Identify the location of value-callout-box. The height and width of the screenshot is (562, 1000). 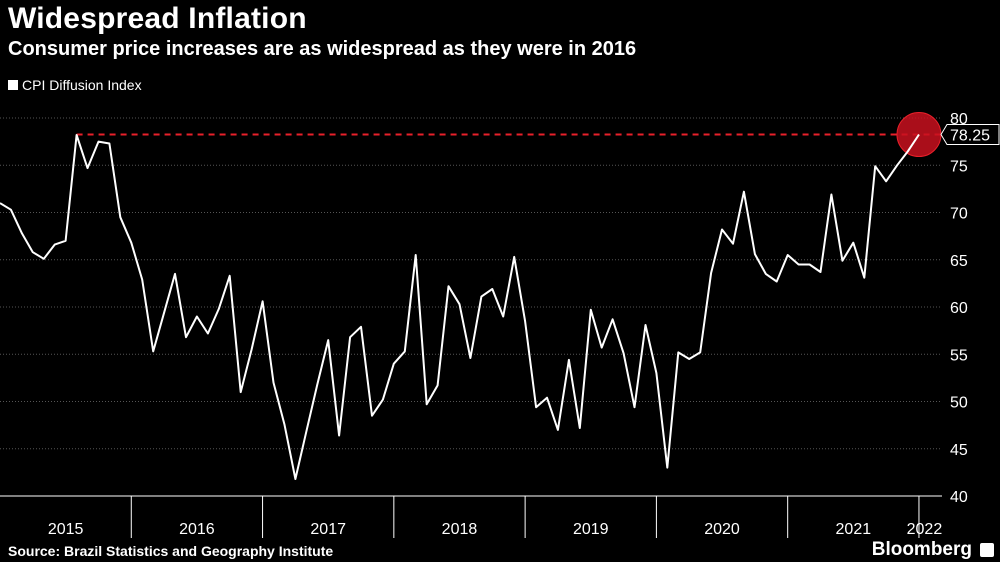
(970, 135).